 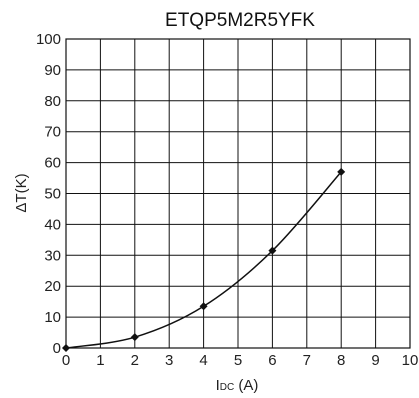 I want to click on y-tick-labels: 0 10 20 30 40 50 60 70 80 90 100, so click(x=48, y=194).